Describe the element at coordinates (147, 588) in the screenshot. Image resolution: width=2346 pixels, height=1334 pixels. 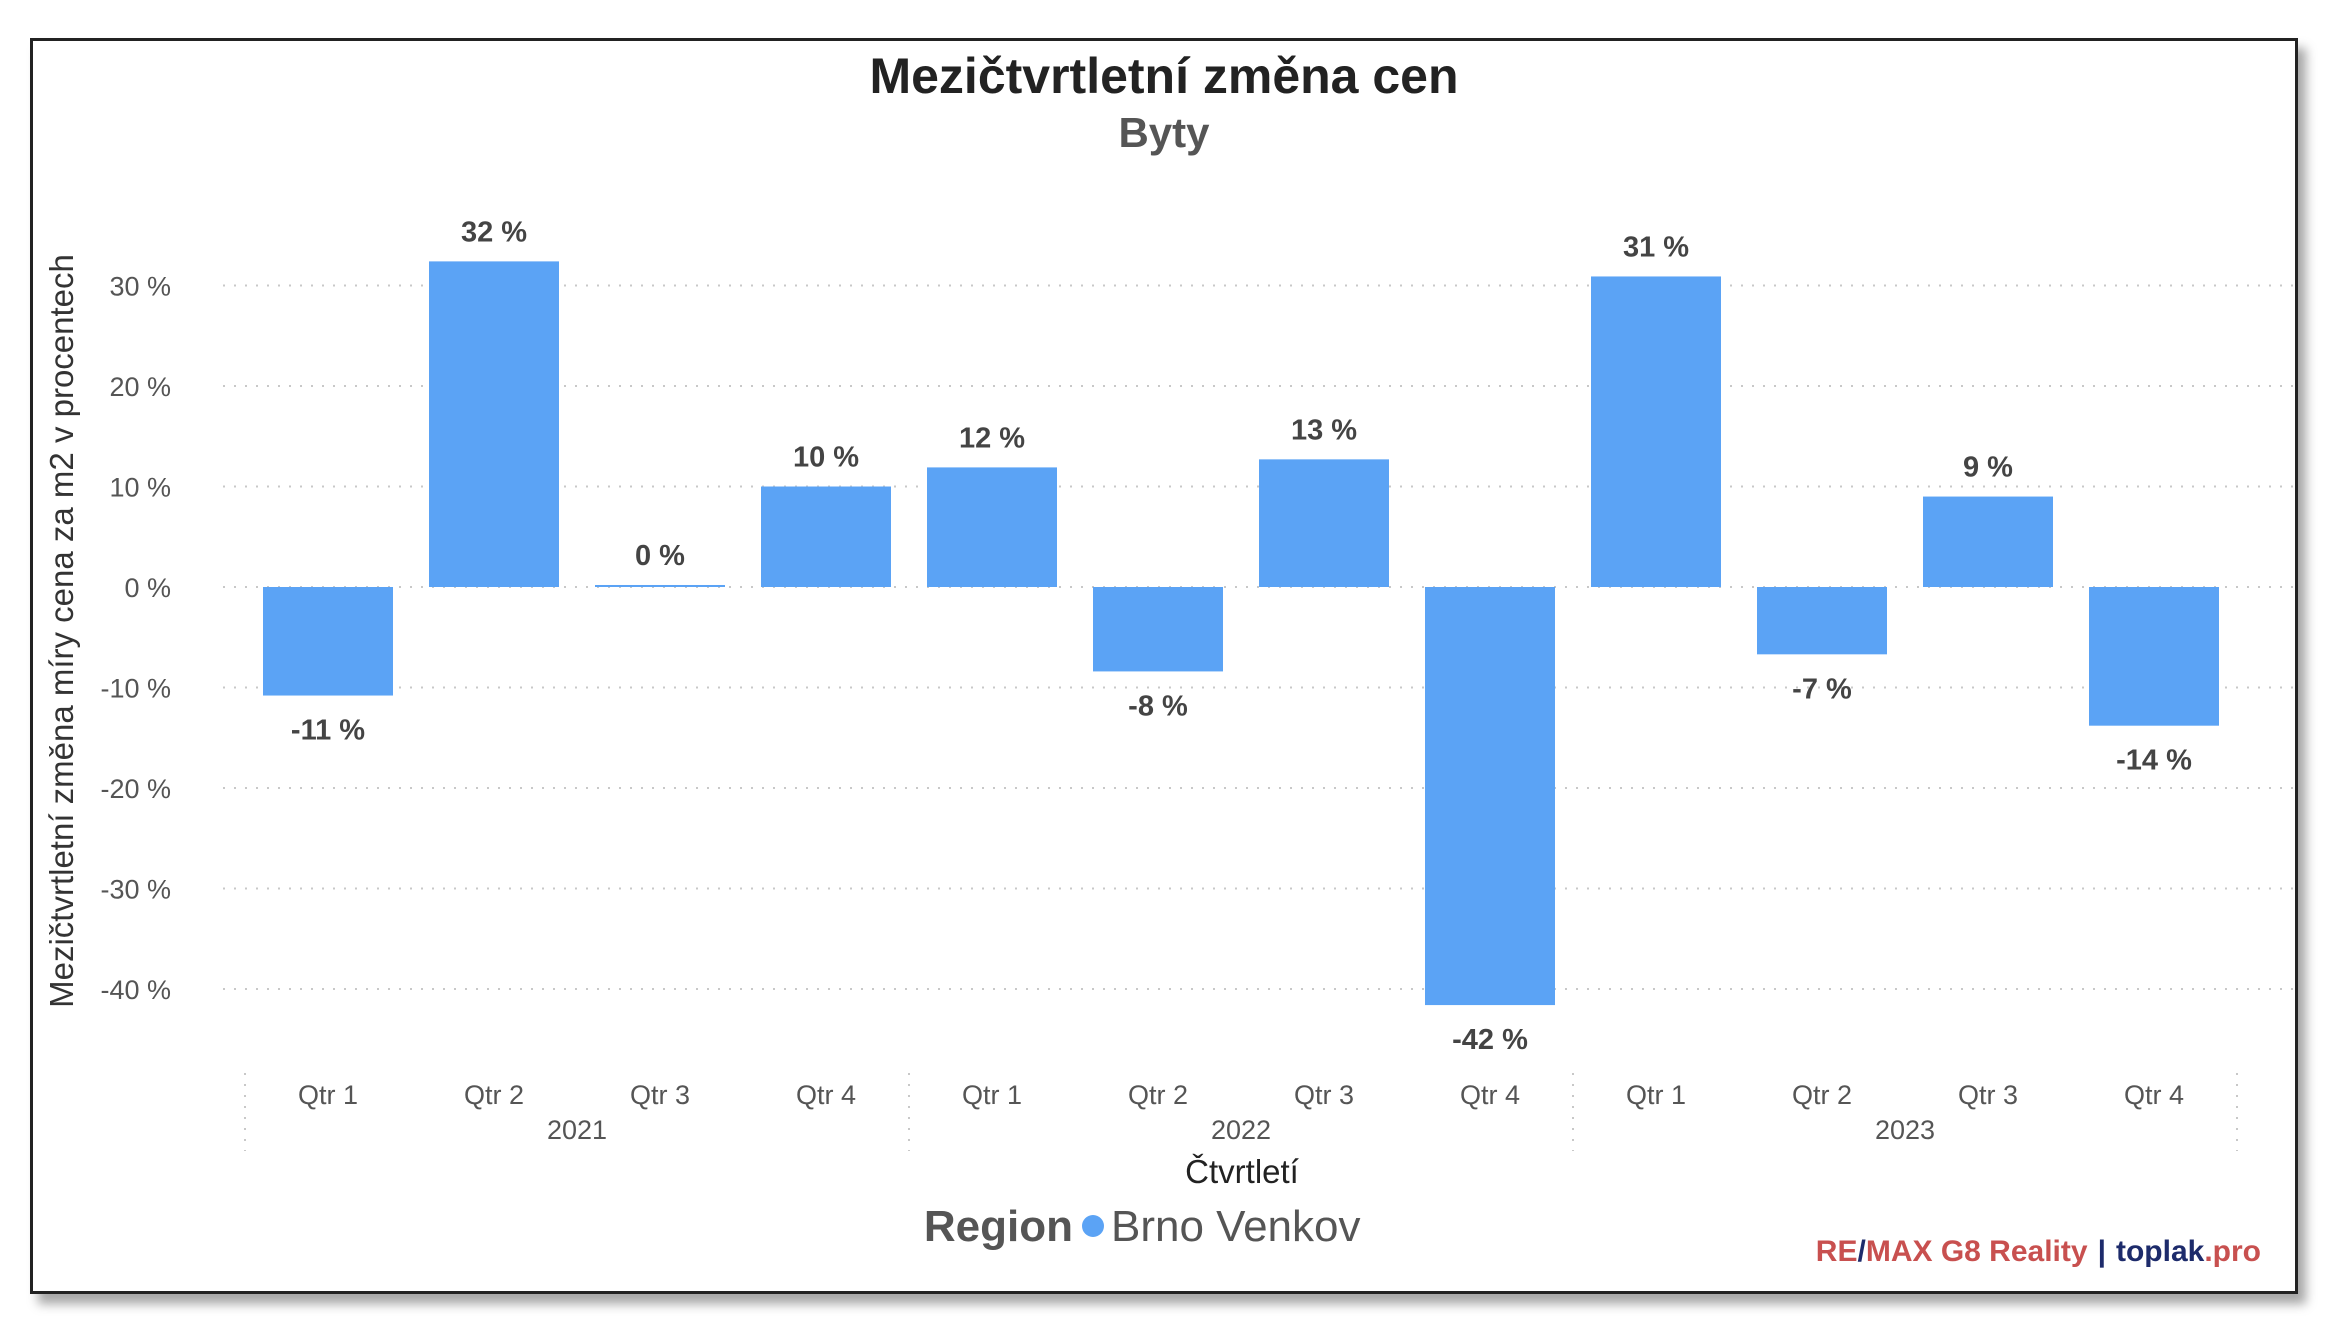
I see `y-tick-label: 0 %` at that location.